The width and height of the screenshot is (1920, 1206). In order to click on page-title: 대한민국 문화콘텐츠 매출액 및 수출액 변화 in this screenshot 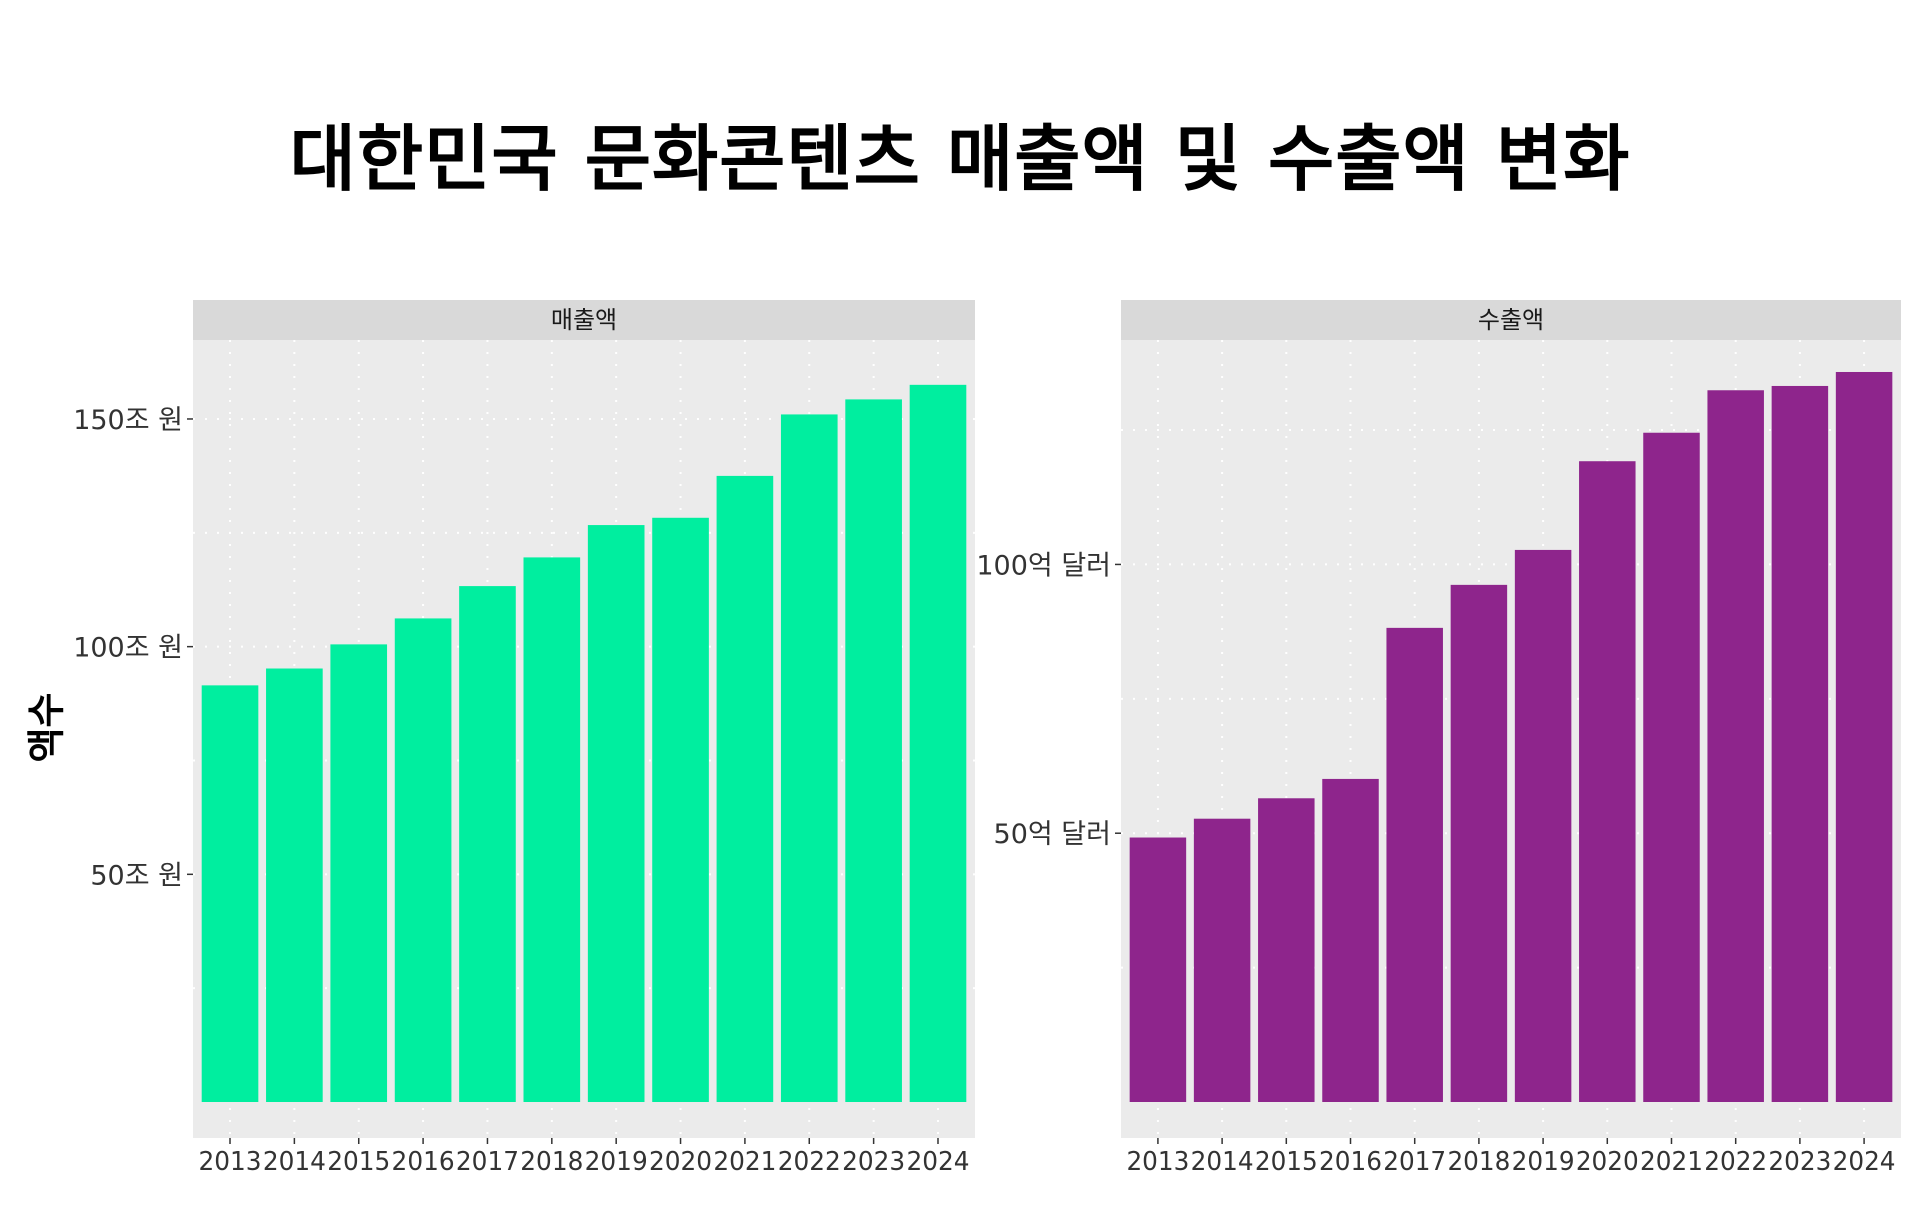, I will do `click(960, 159)`.